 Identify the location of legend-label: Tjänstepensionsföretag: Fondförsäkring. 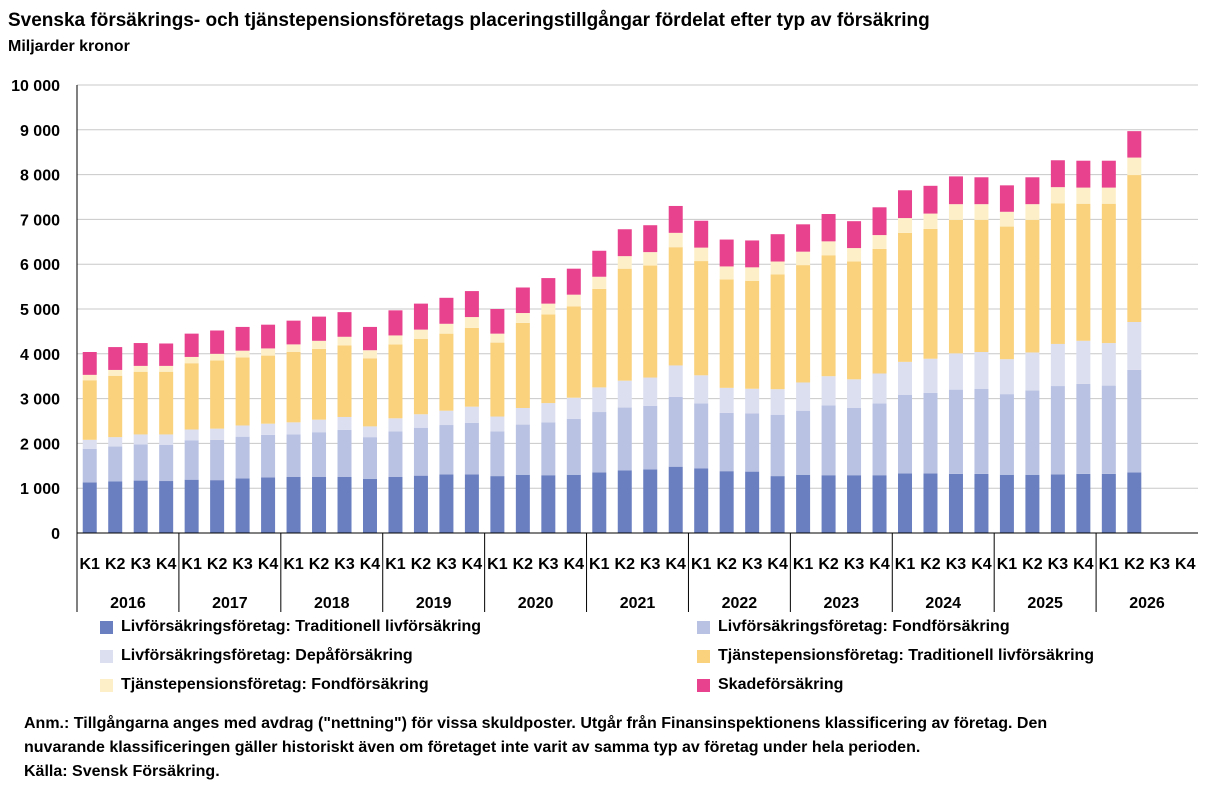
(275, 684).